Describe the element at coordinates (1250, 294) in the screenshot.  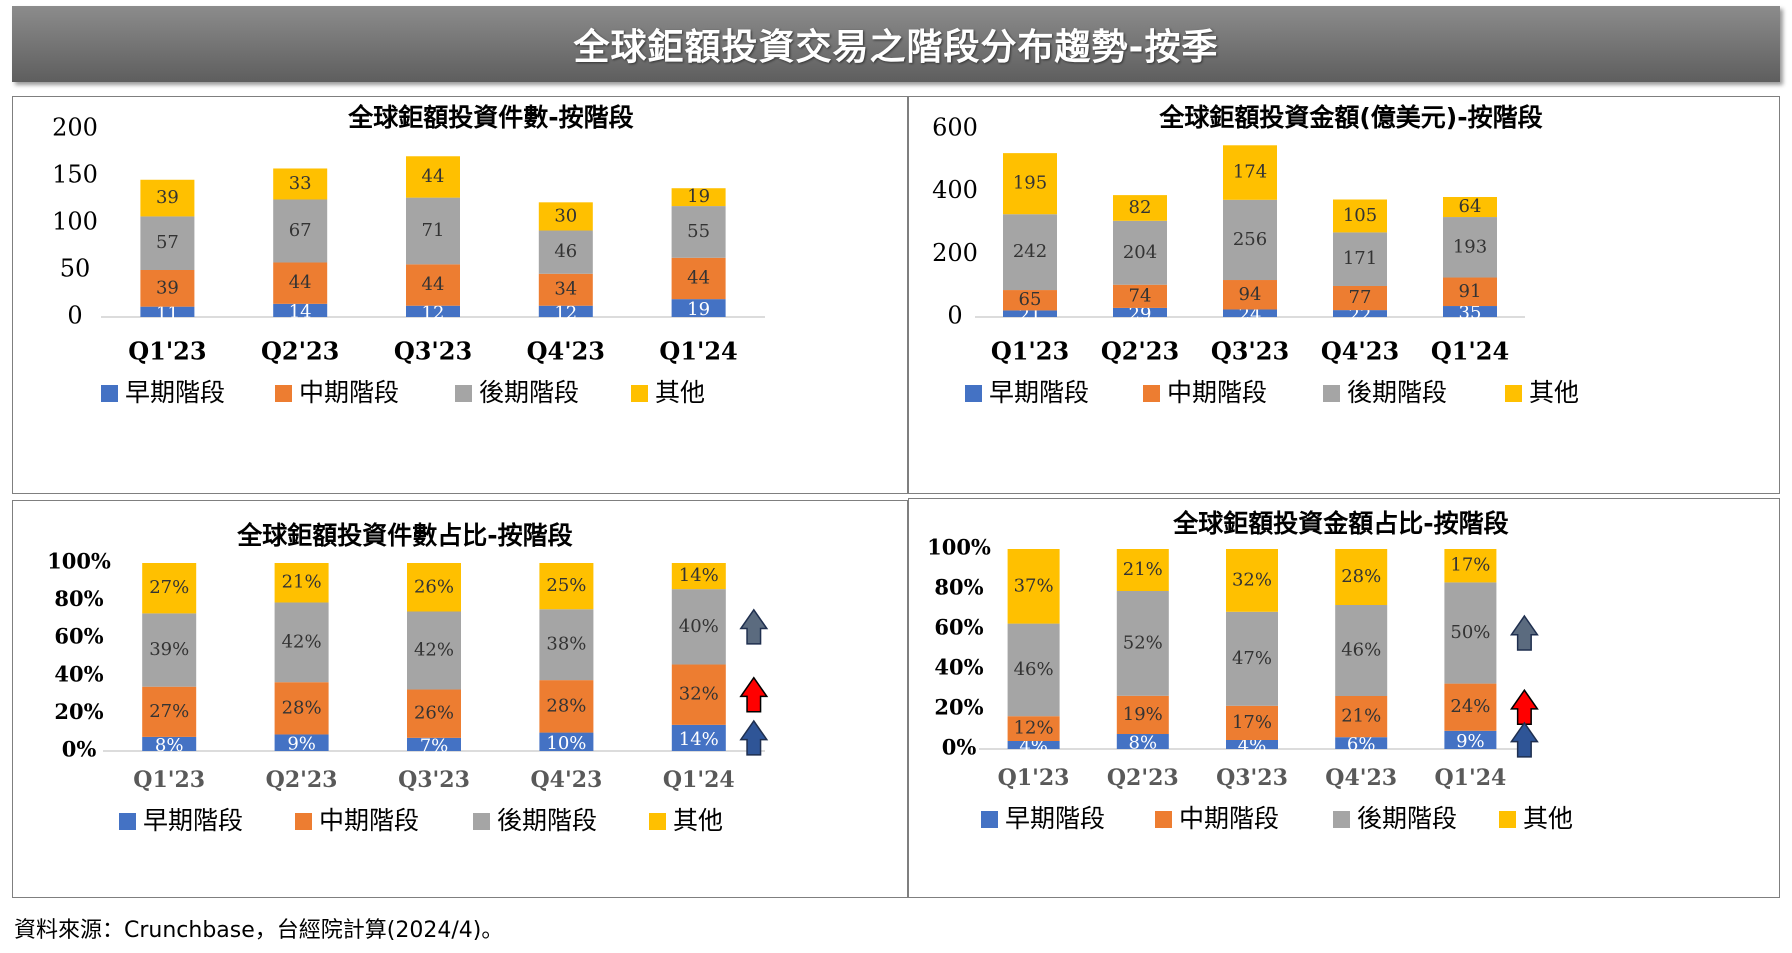
I see `data-label: 94` at that location.